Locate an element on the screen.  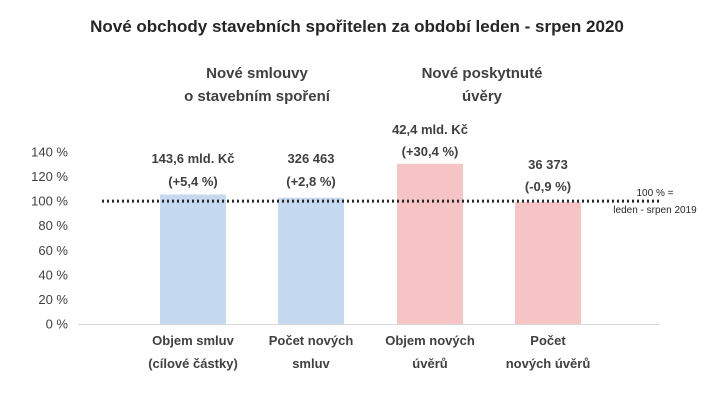
data-label: 42,4 mld. Kč is located at coordinates (430, 129).